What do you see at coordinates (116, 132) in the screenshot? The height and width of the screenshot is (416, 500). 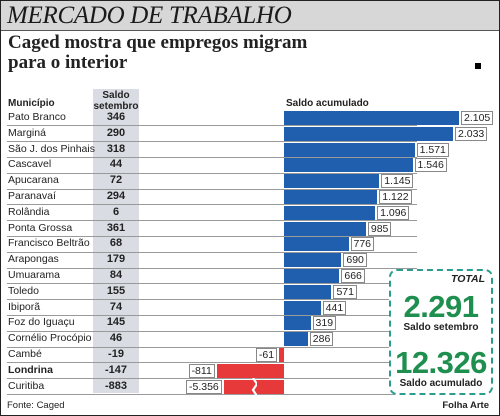 I see `saldo-setembro-value-margina: 290` at bounding box center [116, 132].